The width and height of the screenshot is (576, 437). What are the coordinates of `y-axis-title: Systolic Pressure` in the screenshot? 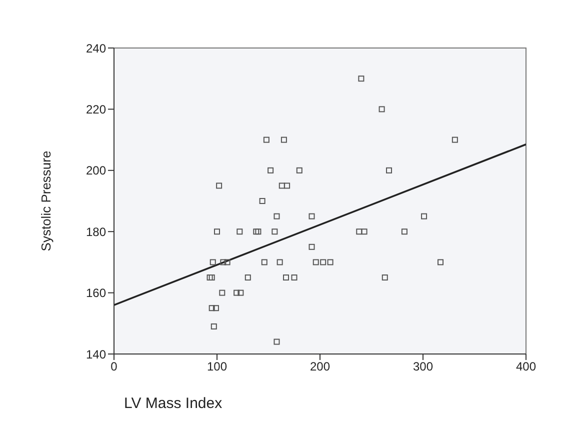 It's located at (46, 201).